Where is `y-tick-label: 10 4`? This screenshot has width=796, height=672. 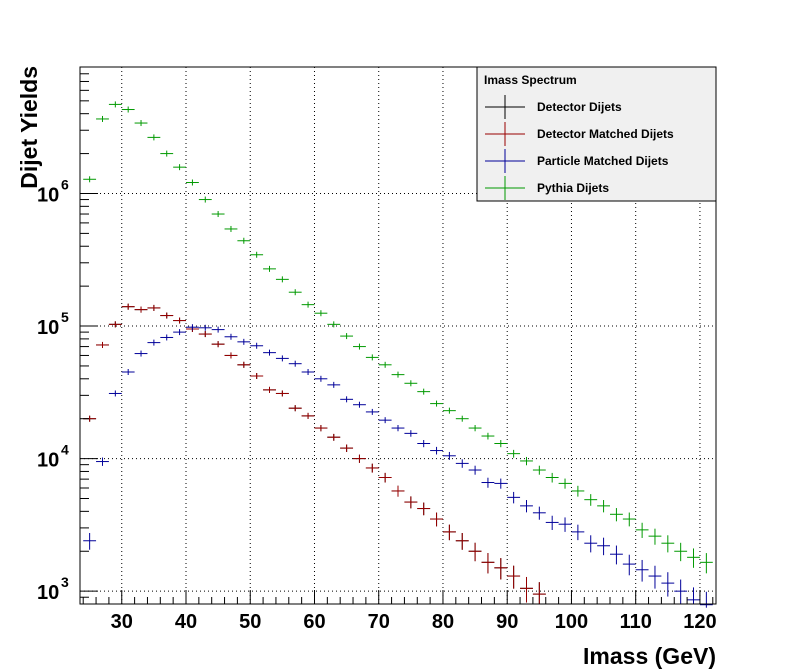
y-tick-label: 10 4 is located at coordinates (53, 457).